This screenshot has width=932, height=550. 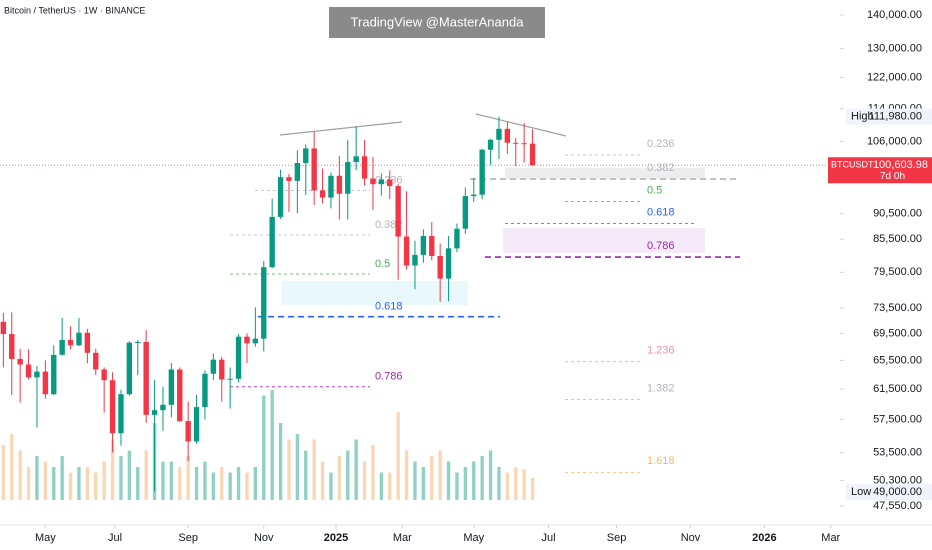 I want to click on y-tick-label: 57,500.00, so click(x=897, y=419).